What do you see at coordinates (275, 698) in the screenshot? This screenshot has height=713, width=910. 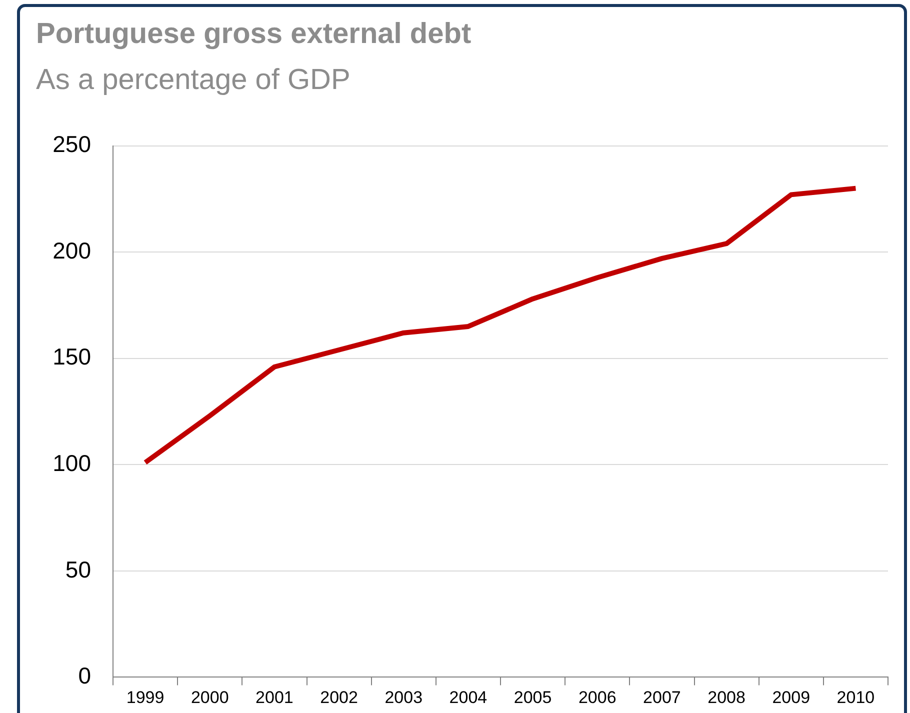 I see `x-tick-label: 2001` at bounding box center [275, 698].